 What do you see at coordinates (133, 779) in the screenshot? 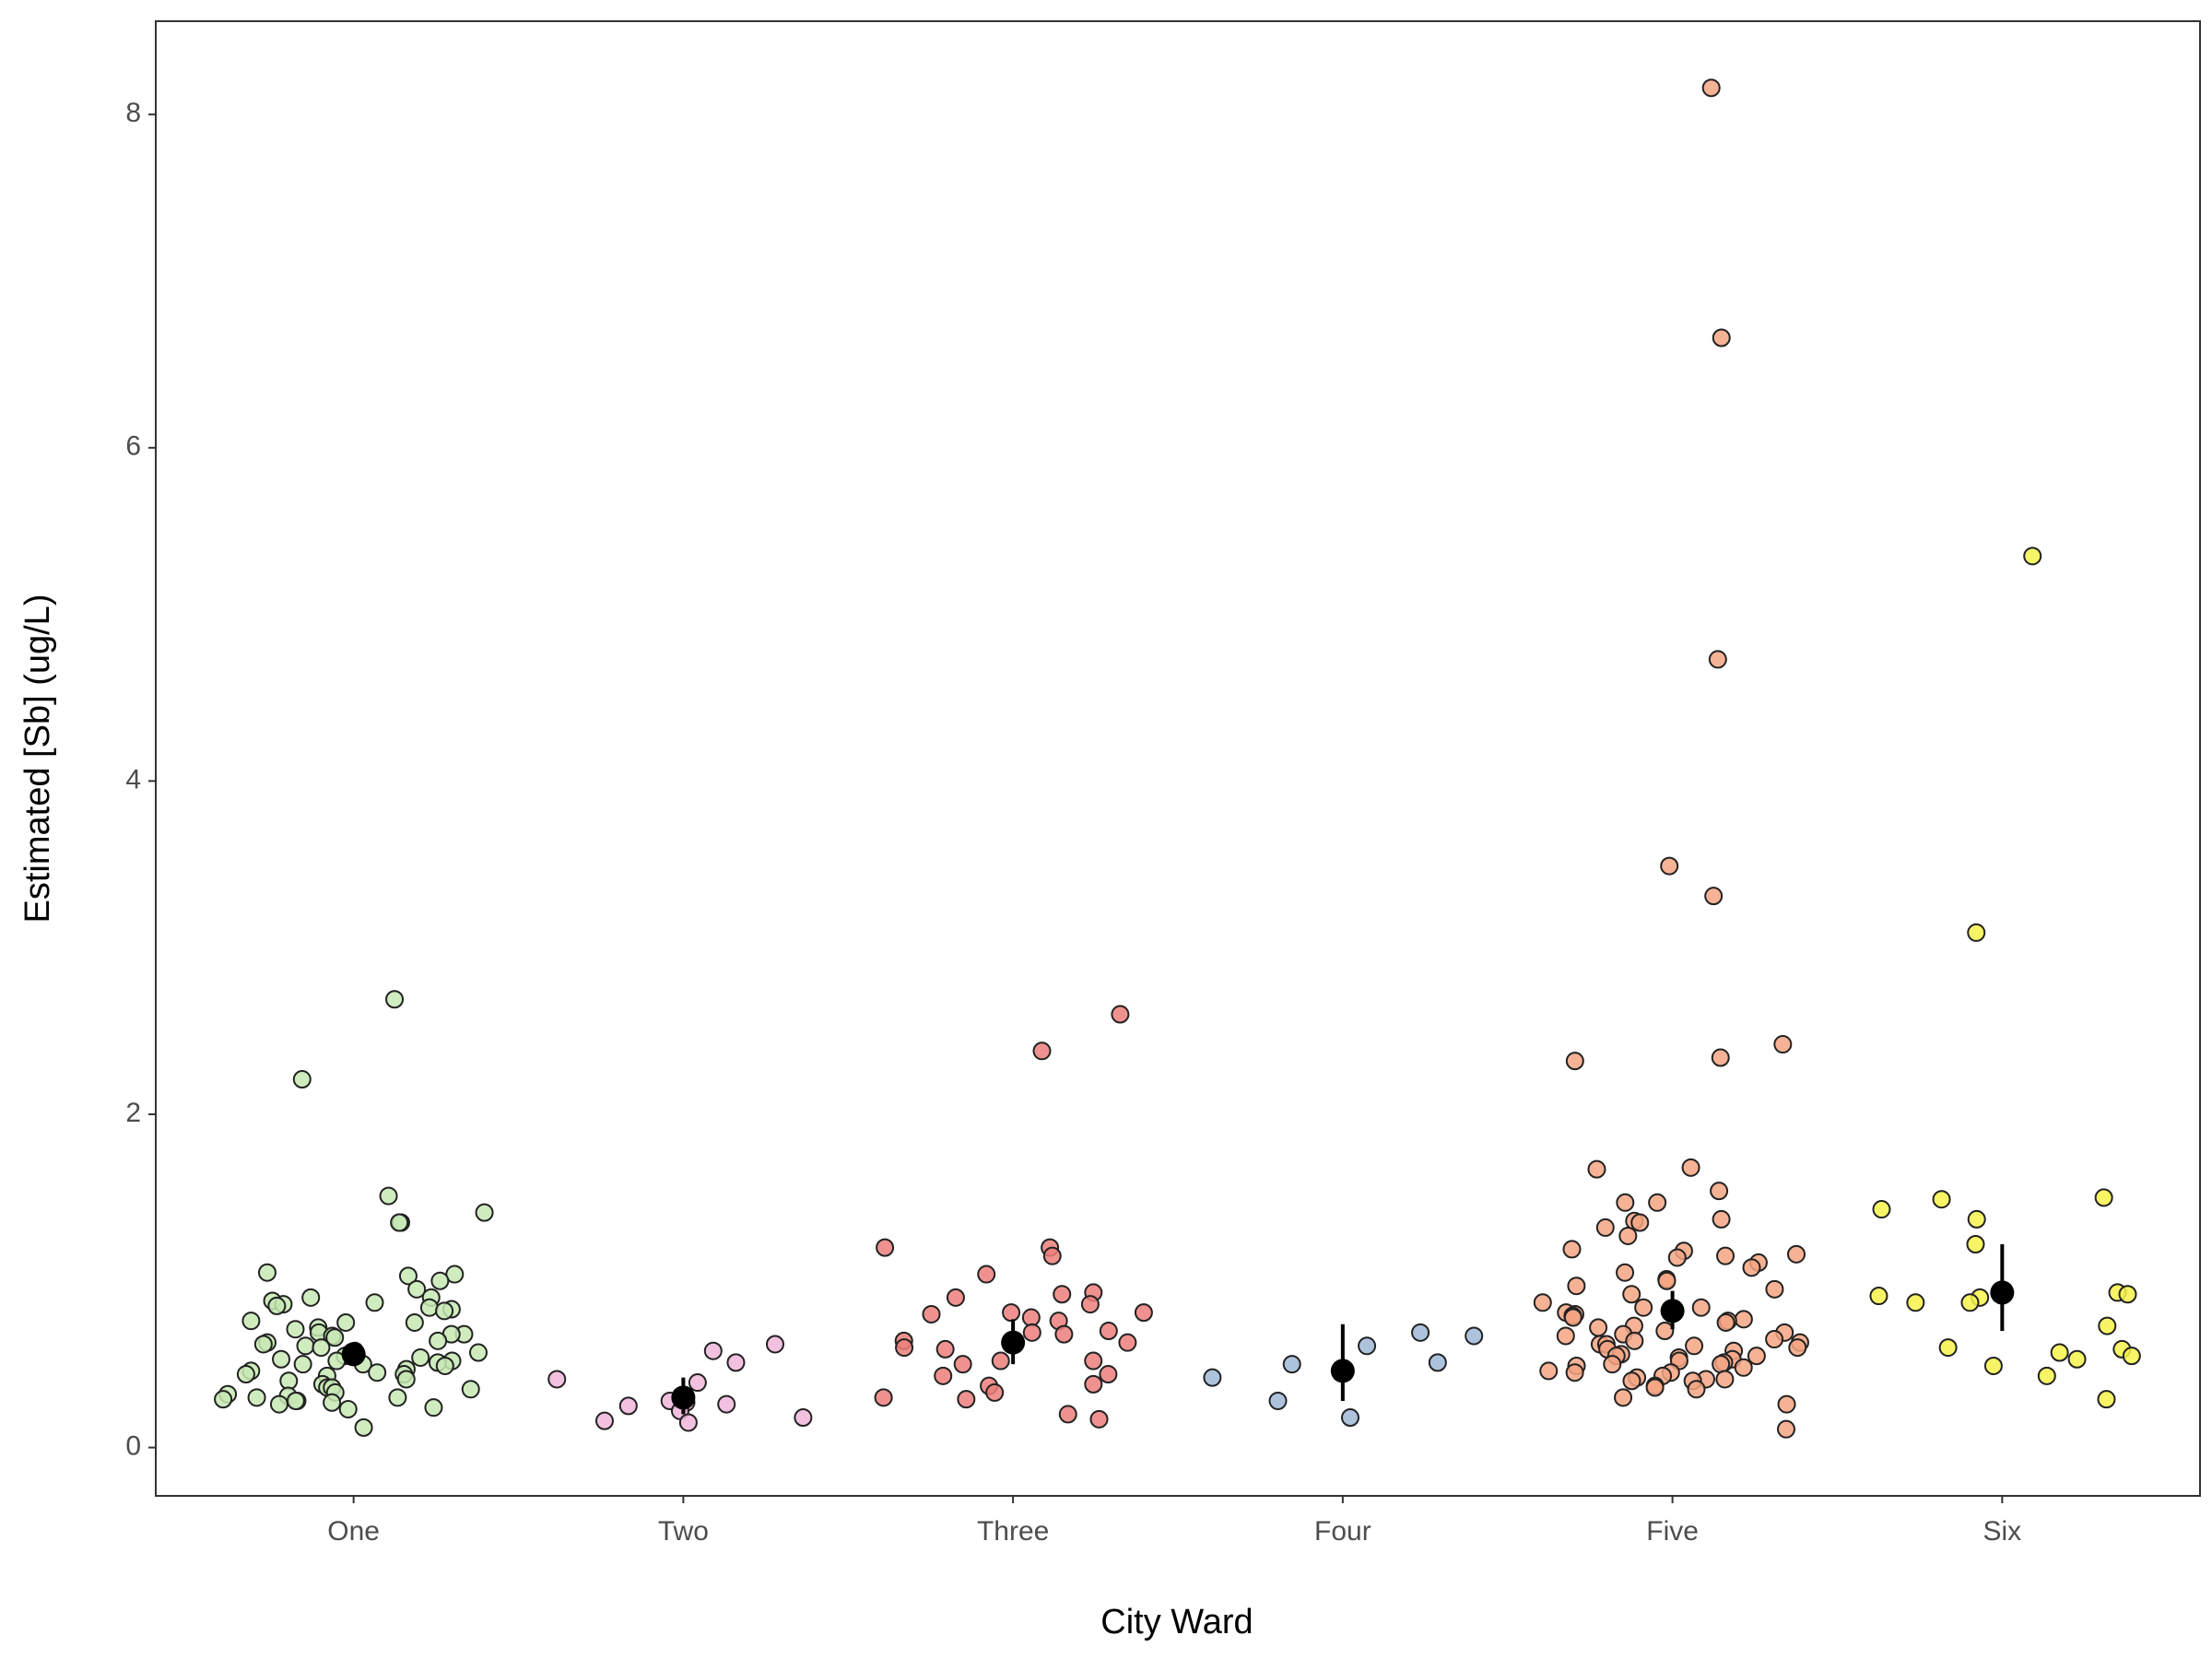
I see `y-tick-label: 4` at bounding box center [133, 779].